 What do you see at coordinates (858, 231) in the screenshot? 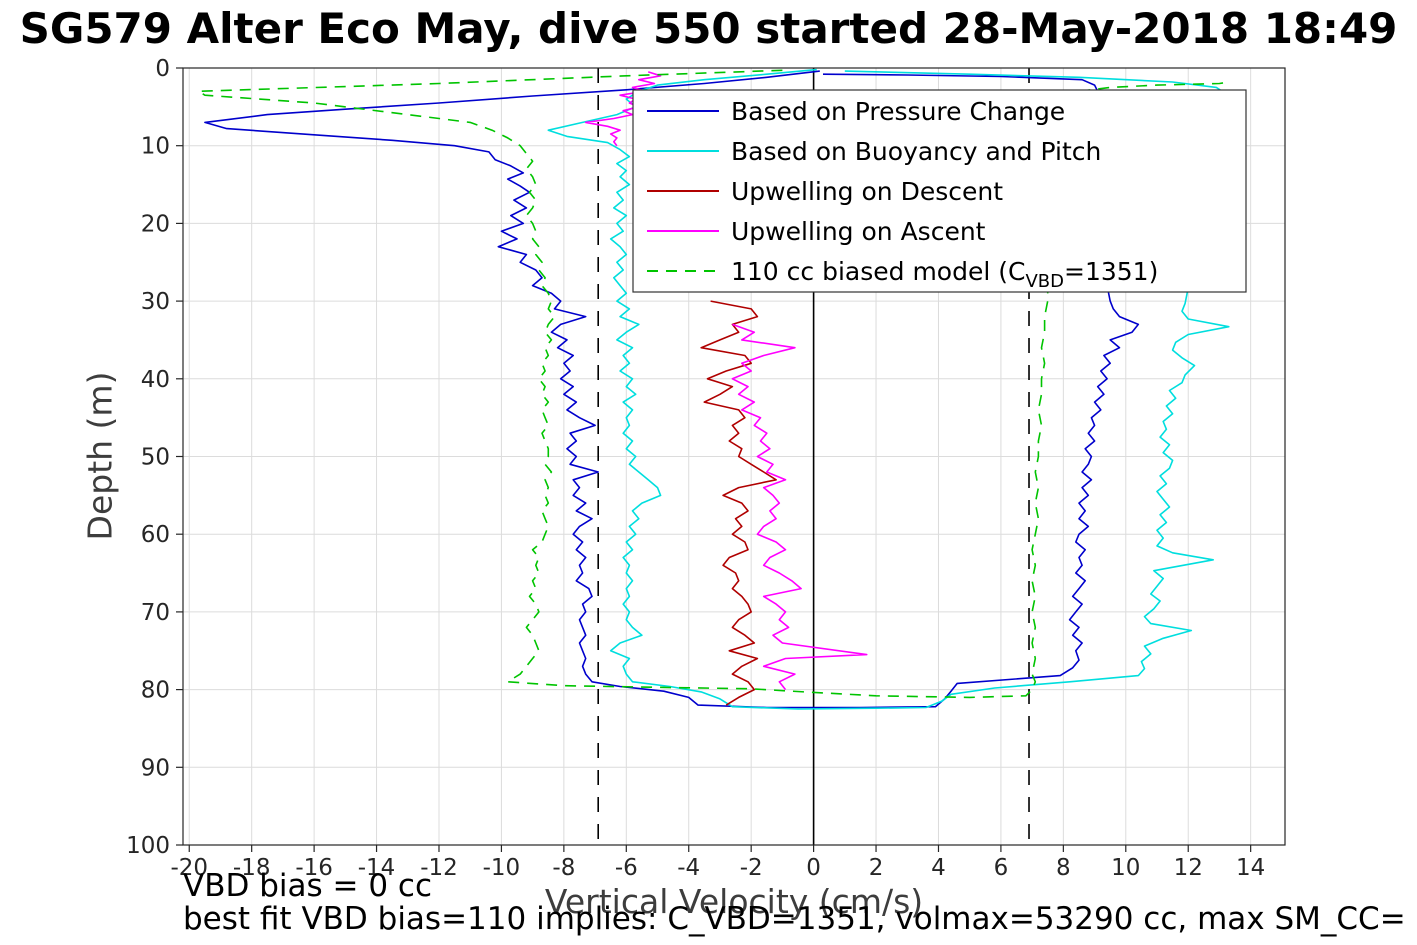
I see `legend-label: Upwelling on Ascent` at bounding box center [858, 231].